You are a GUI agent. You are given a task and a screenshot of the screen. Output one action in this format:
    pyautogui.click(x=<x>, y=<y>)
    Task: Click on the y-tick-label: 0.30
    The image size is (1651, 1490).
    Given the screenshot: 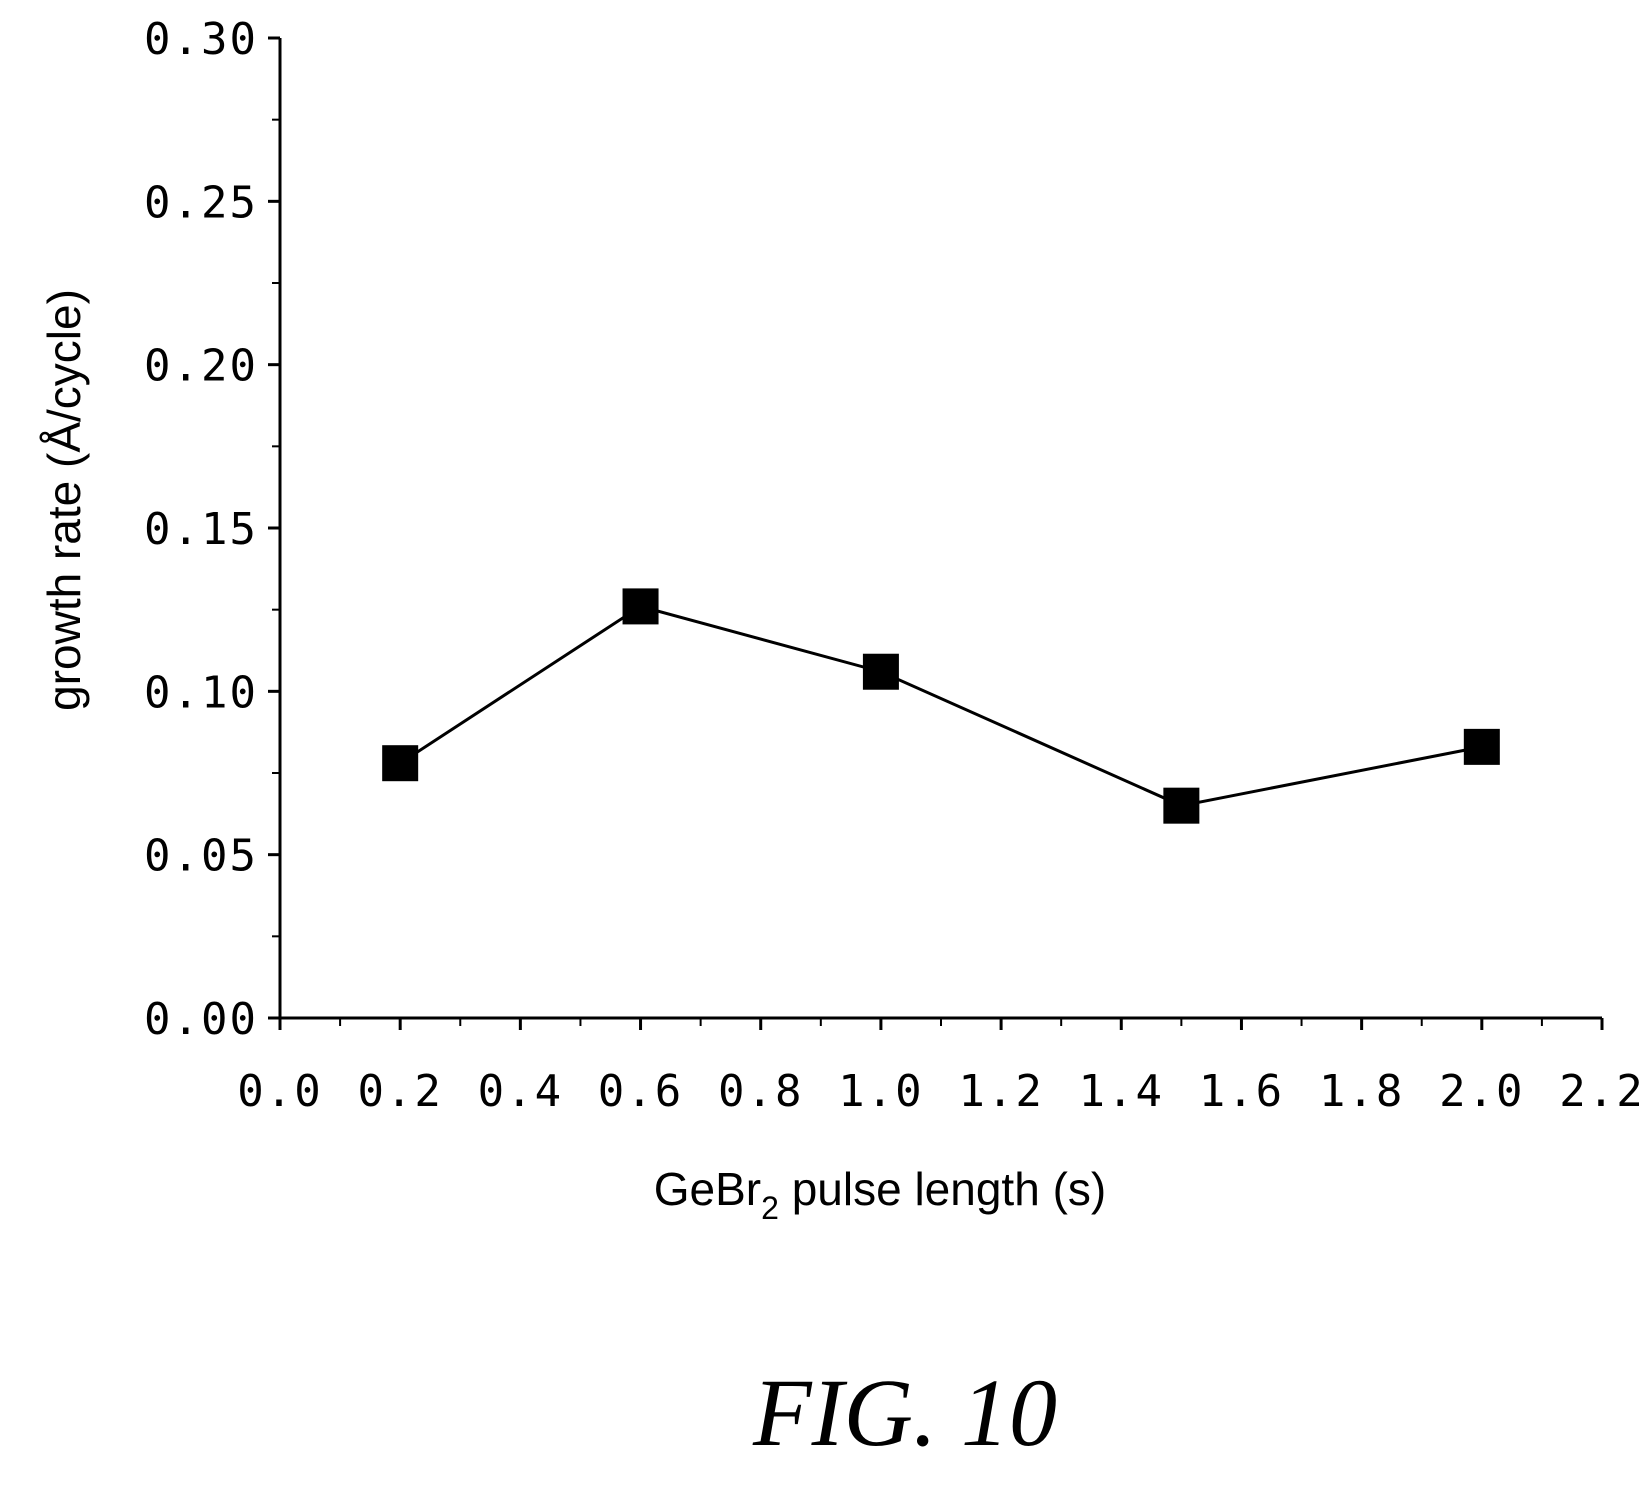 What is the action you would take?
    pyautogui.click(x=201, y=39)
    